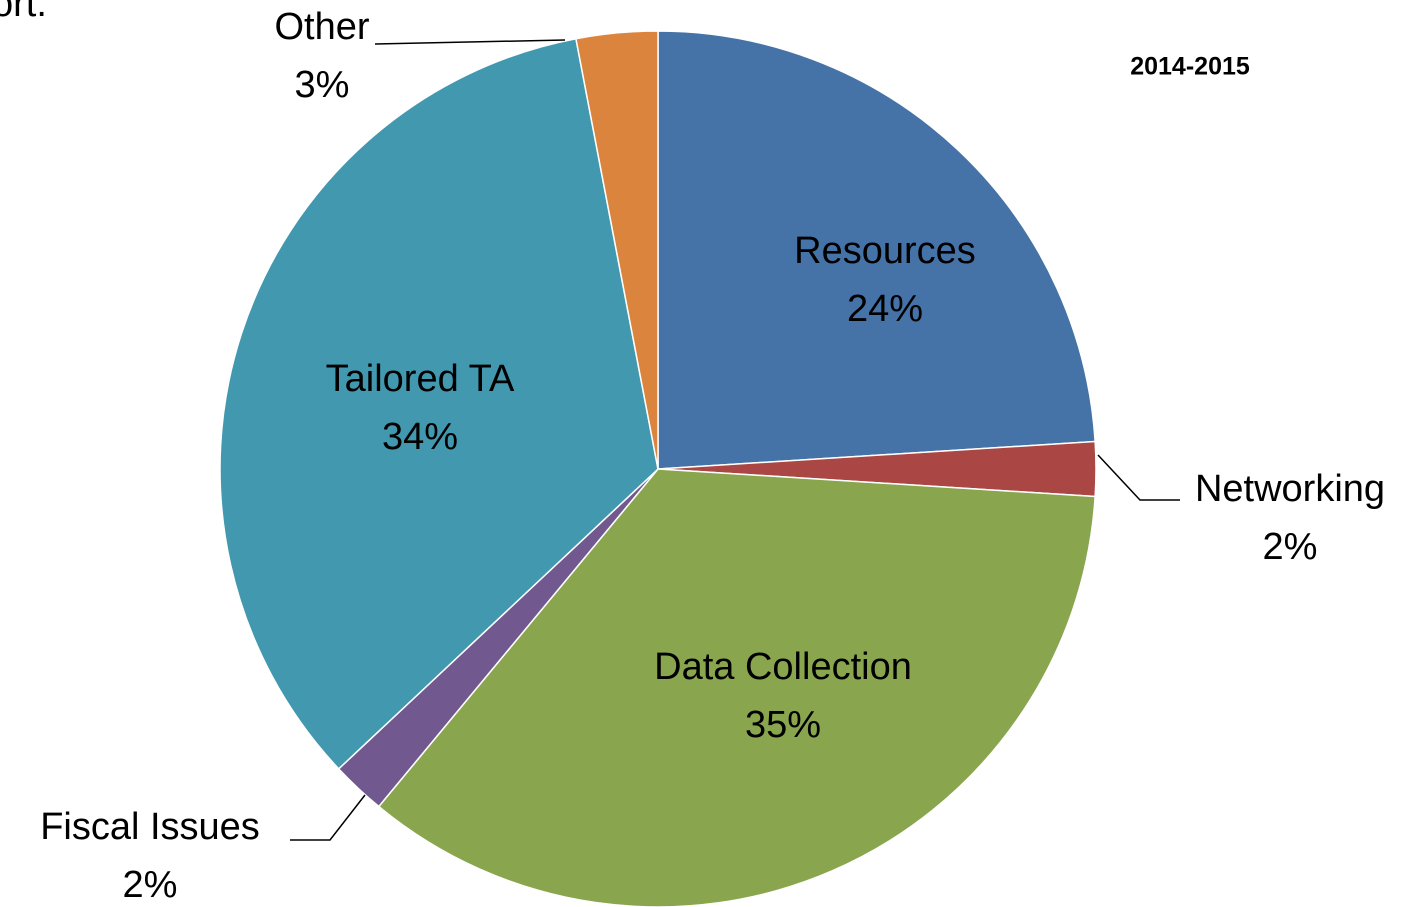  Describe the element at coordinates (1190, 67) in the screenshot. I see `chart-title: 2014-2015` at that location.